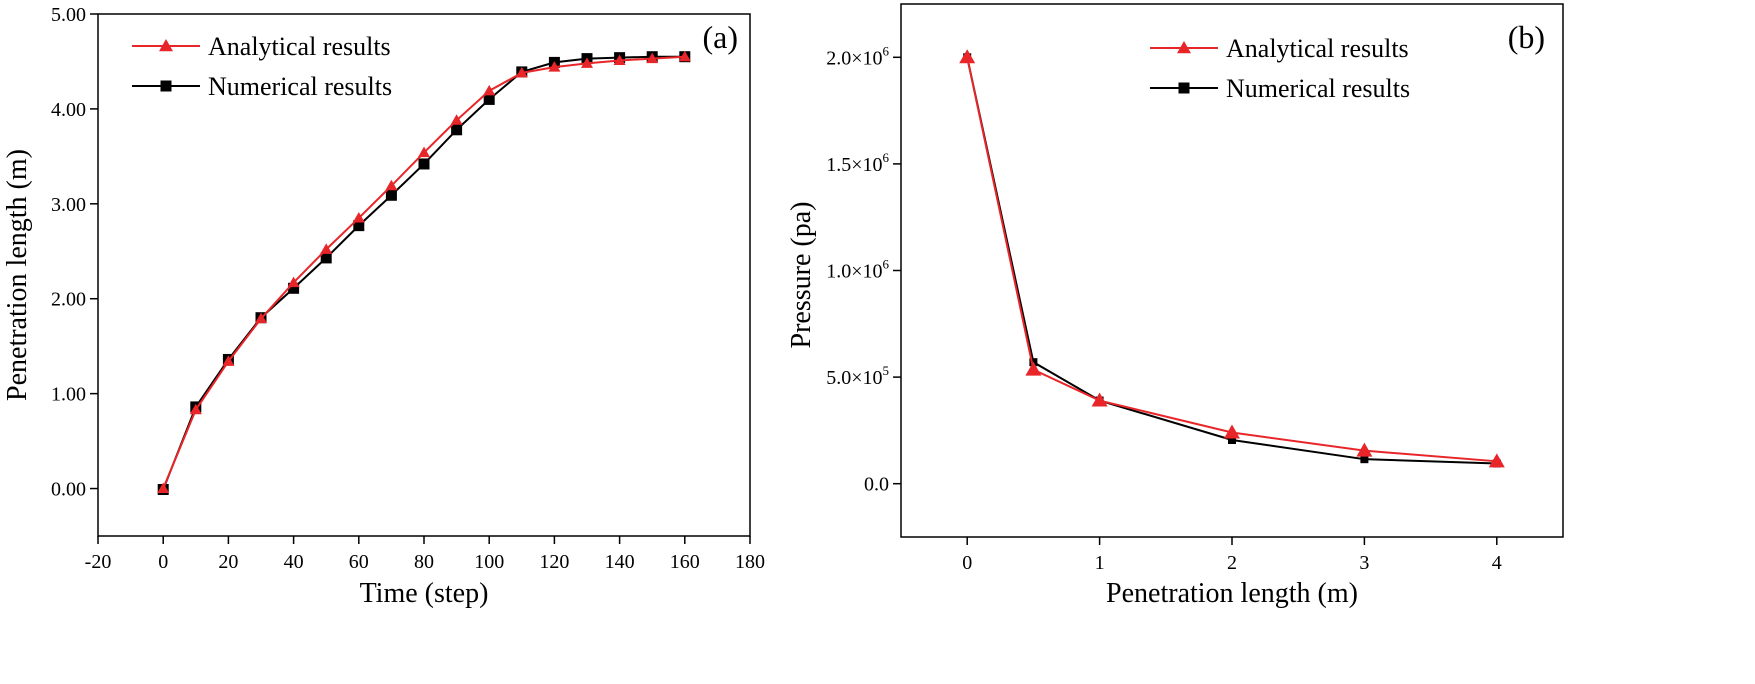 The image size is (1755, 684). I want to click on x-axis-title-a: Time (step), so click(424, 593).